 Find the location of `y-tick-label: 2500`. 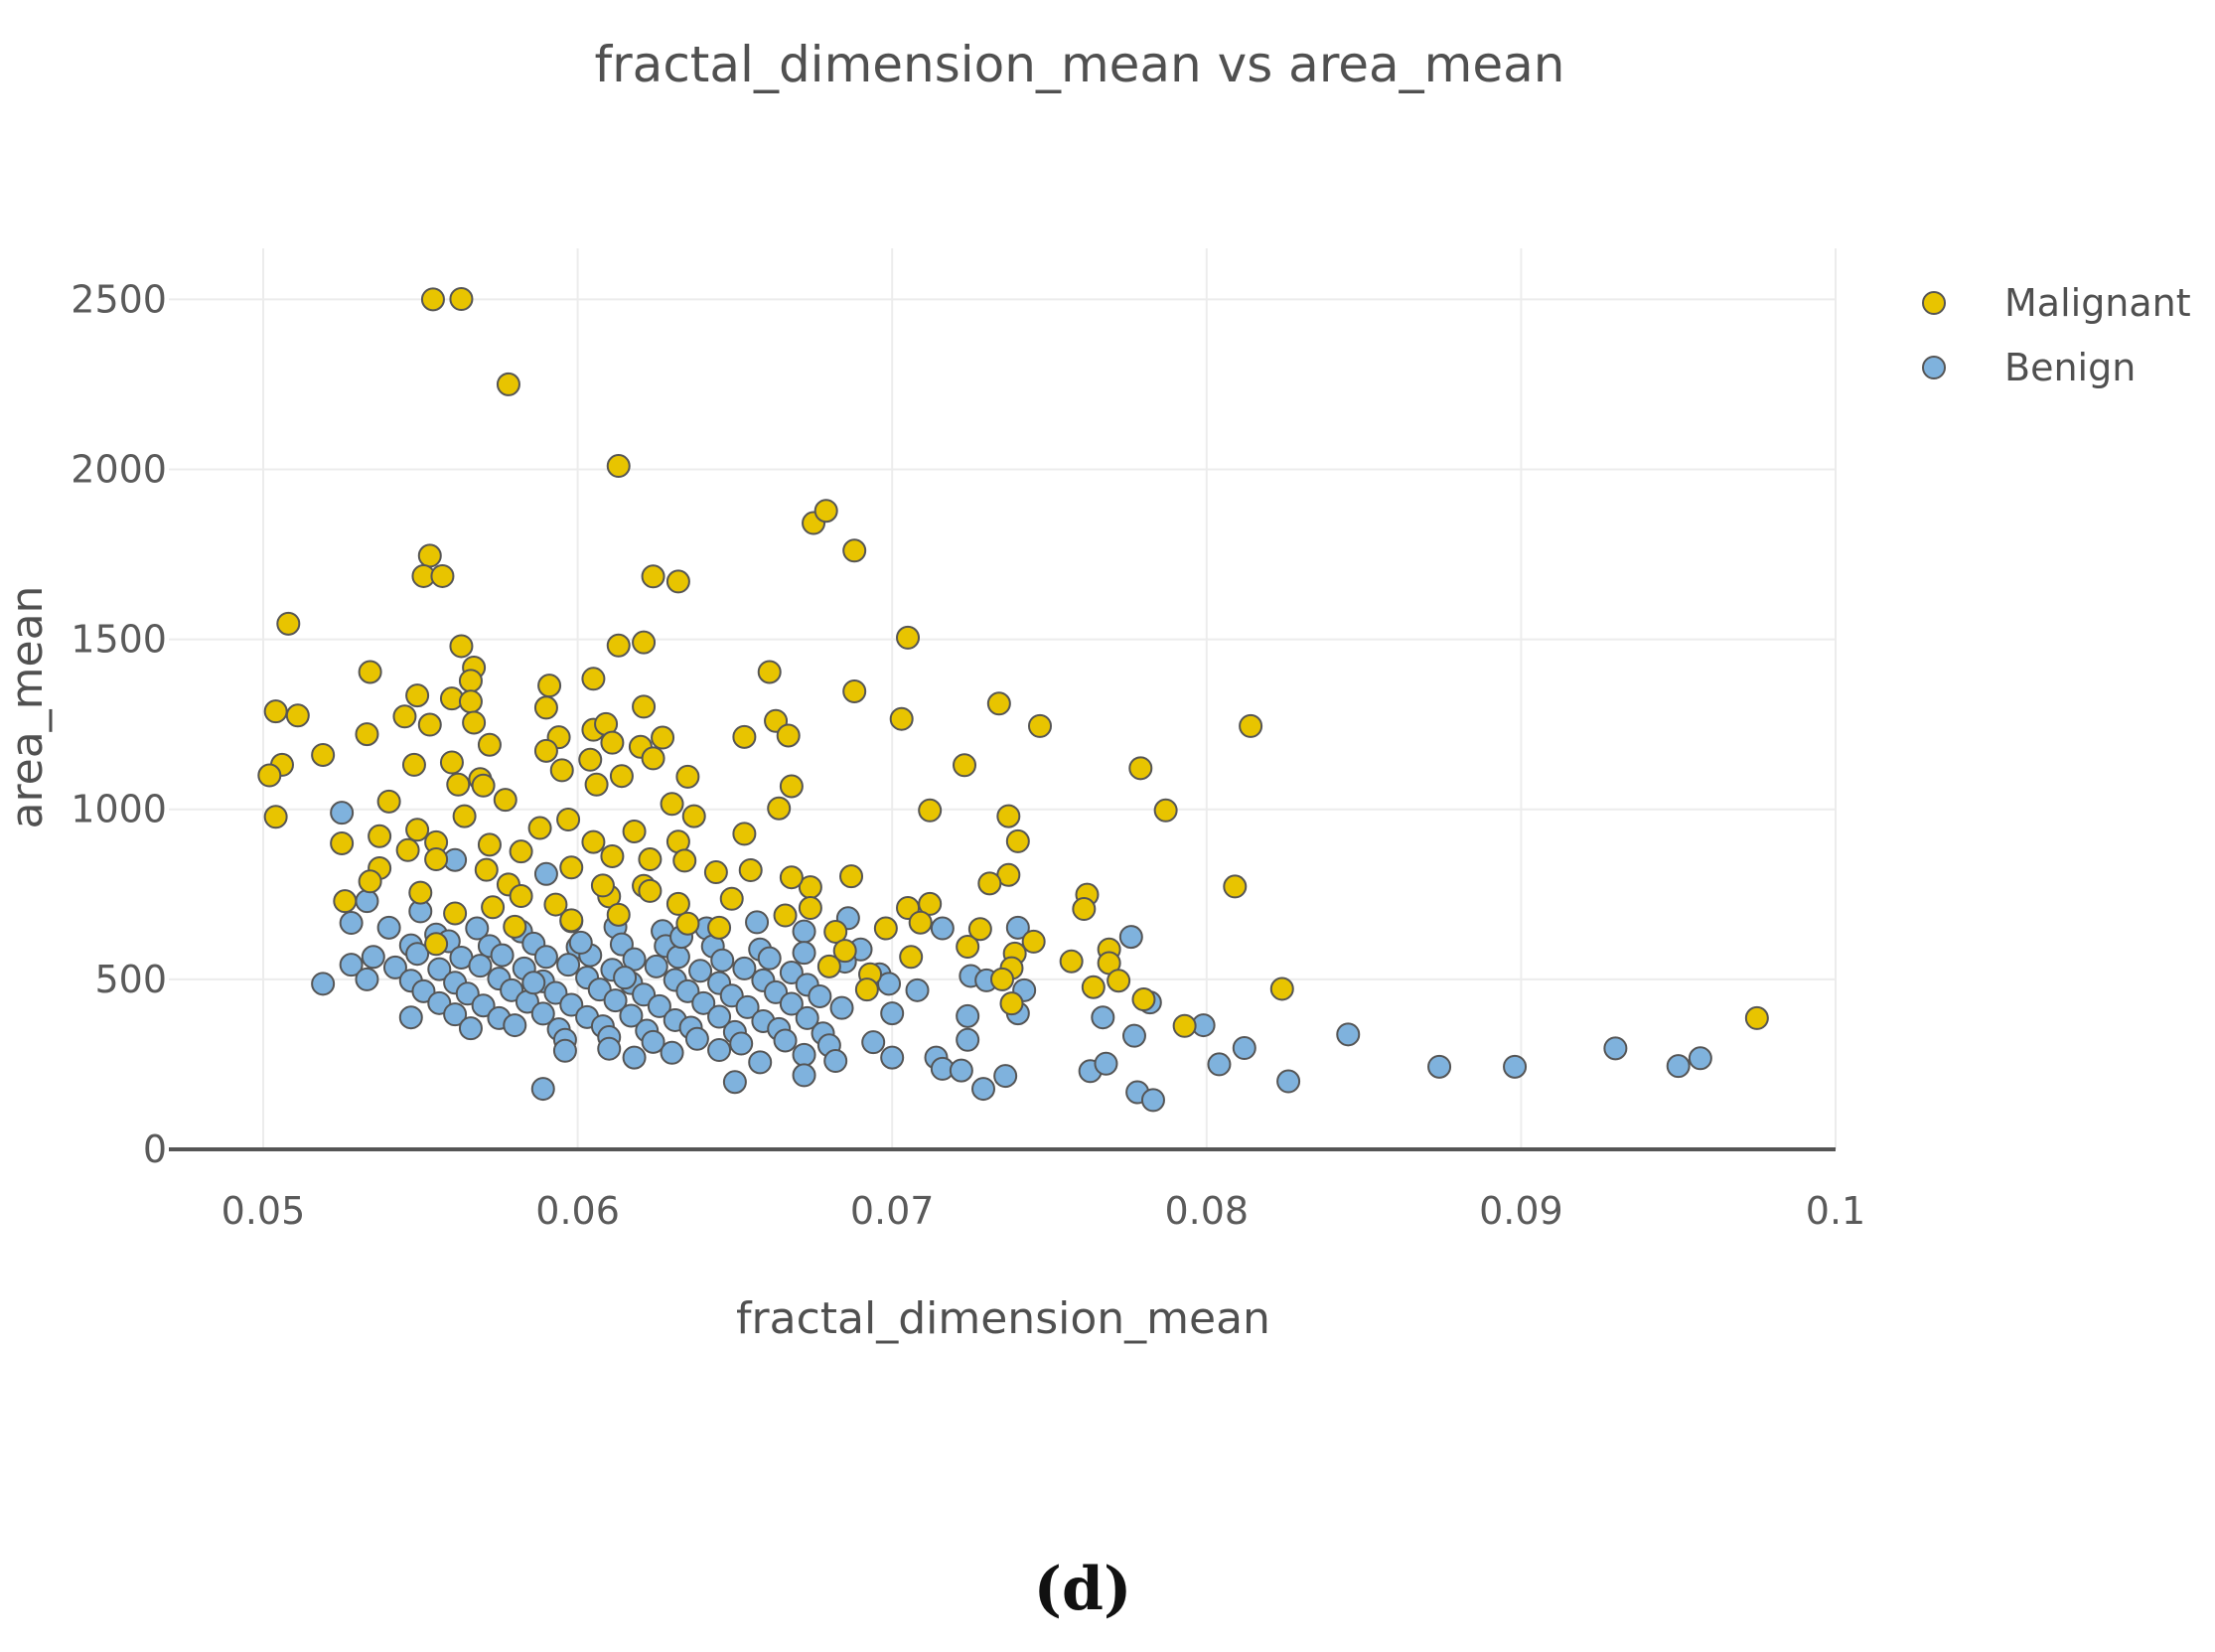

y-tick-label: 2500 is located at coordinates (119, 299).